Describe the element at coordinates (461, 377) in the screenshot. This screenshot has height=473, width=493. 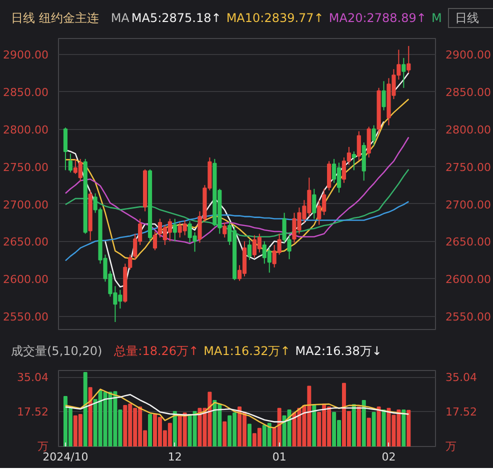
I see `y2-tick-label: 35.04` at that location.